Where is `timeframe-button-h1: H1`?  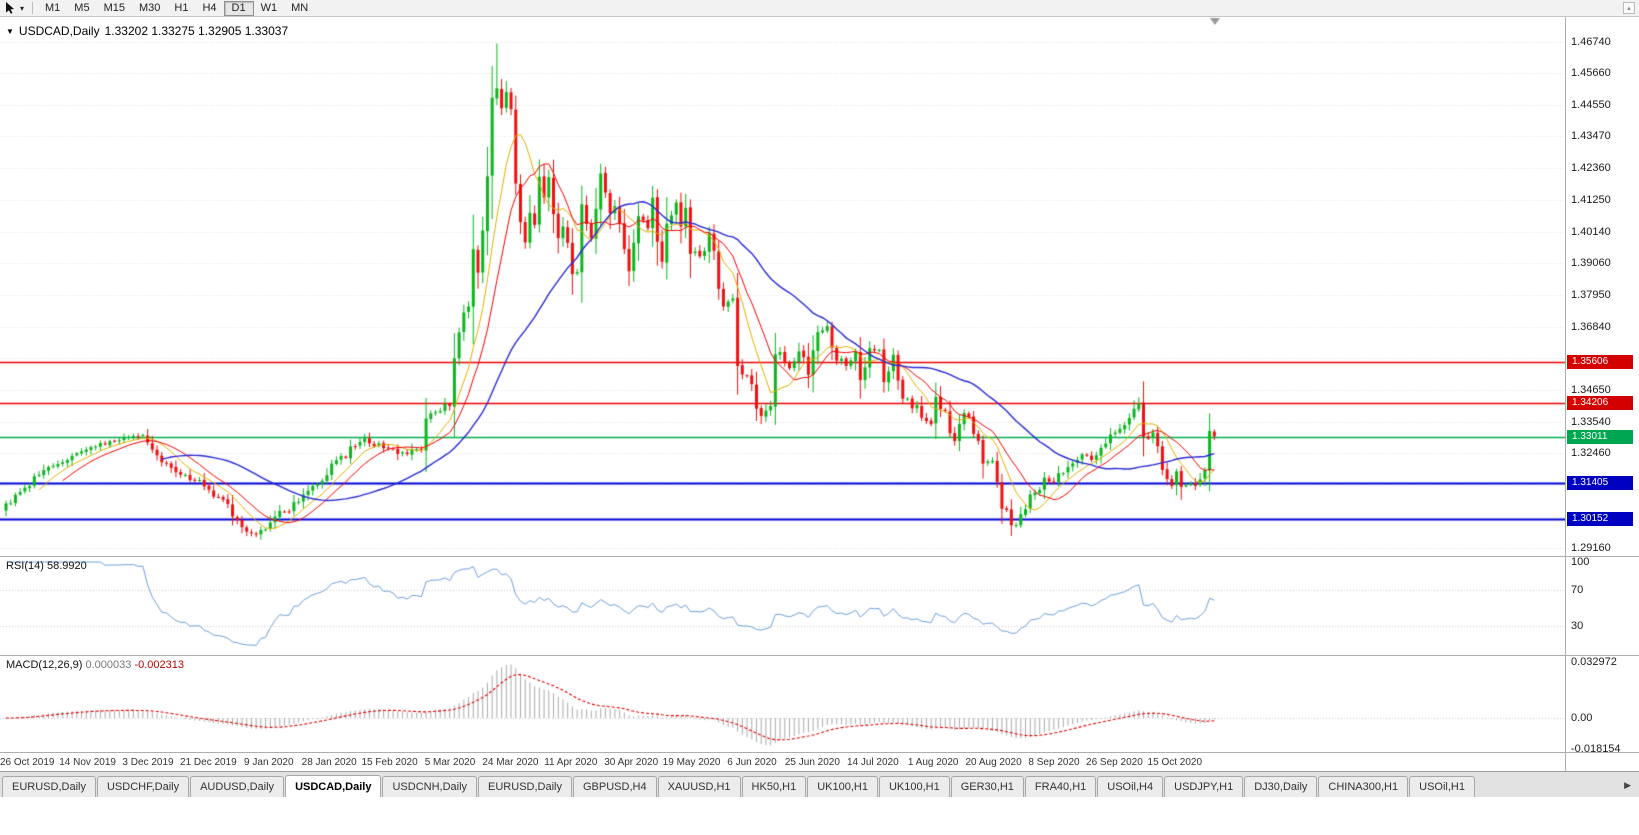 timeframe-button-h1: H1 is located at coordinates (181, 7).